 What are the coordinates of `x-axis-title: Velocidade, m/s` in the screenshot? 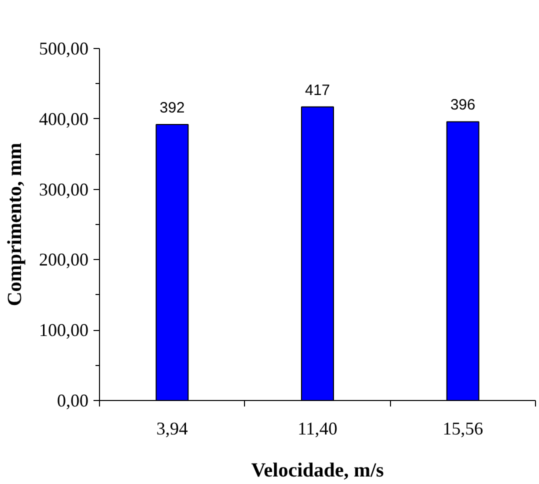 It's located at (317, 471).